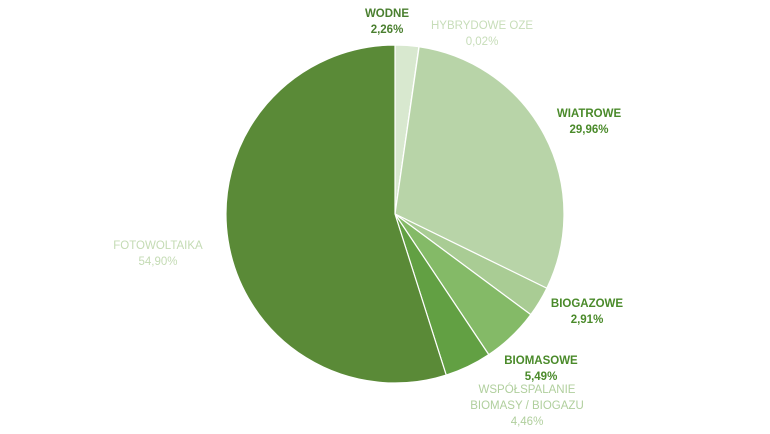  What do you see at coordinates (387, 30) in the screenshot?
I see `label-wodne-value: 2,26%` at bounding box center [387, 30].